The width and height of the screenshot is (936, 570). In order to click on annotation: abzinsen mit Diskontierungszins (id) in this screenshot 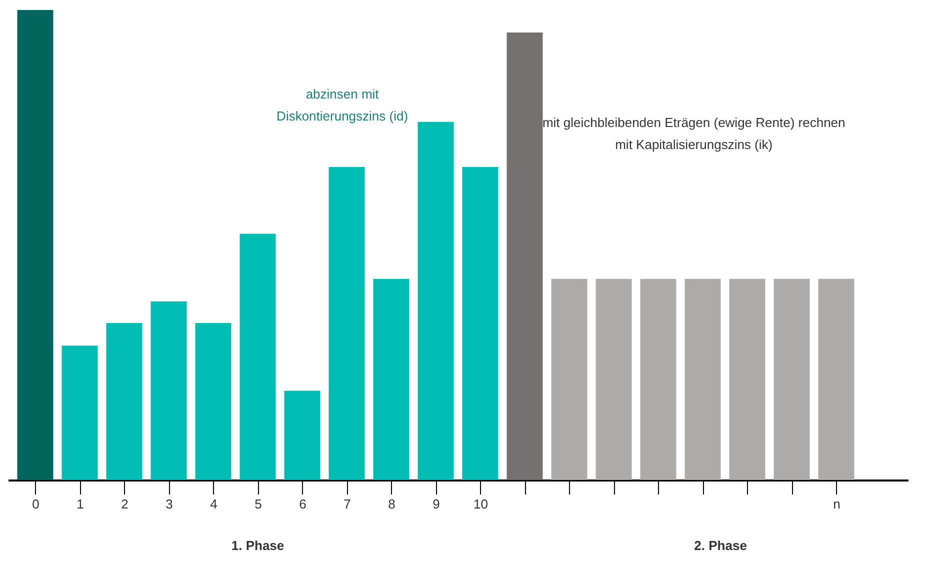, I will do `click(342, 105)`.